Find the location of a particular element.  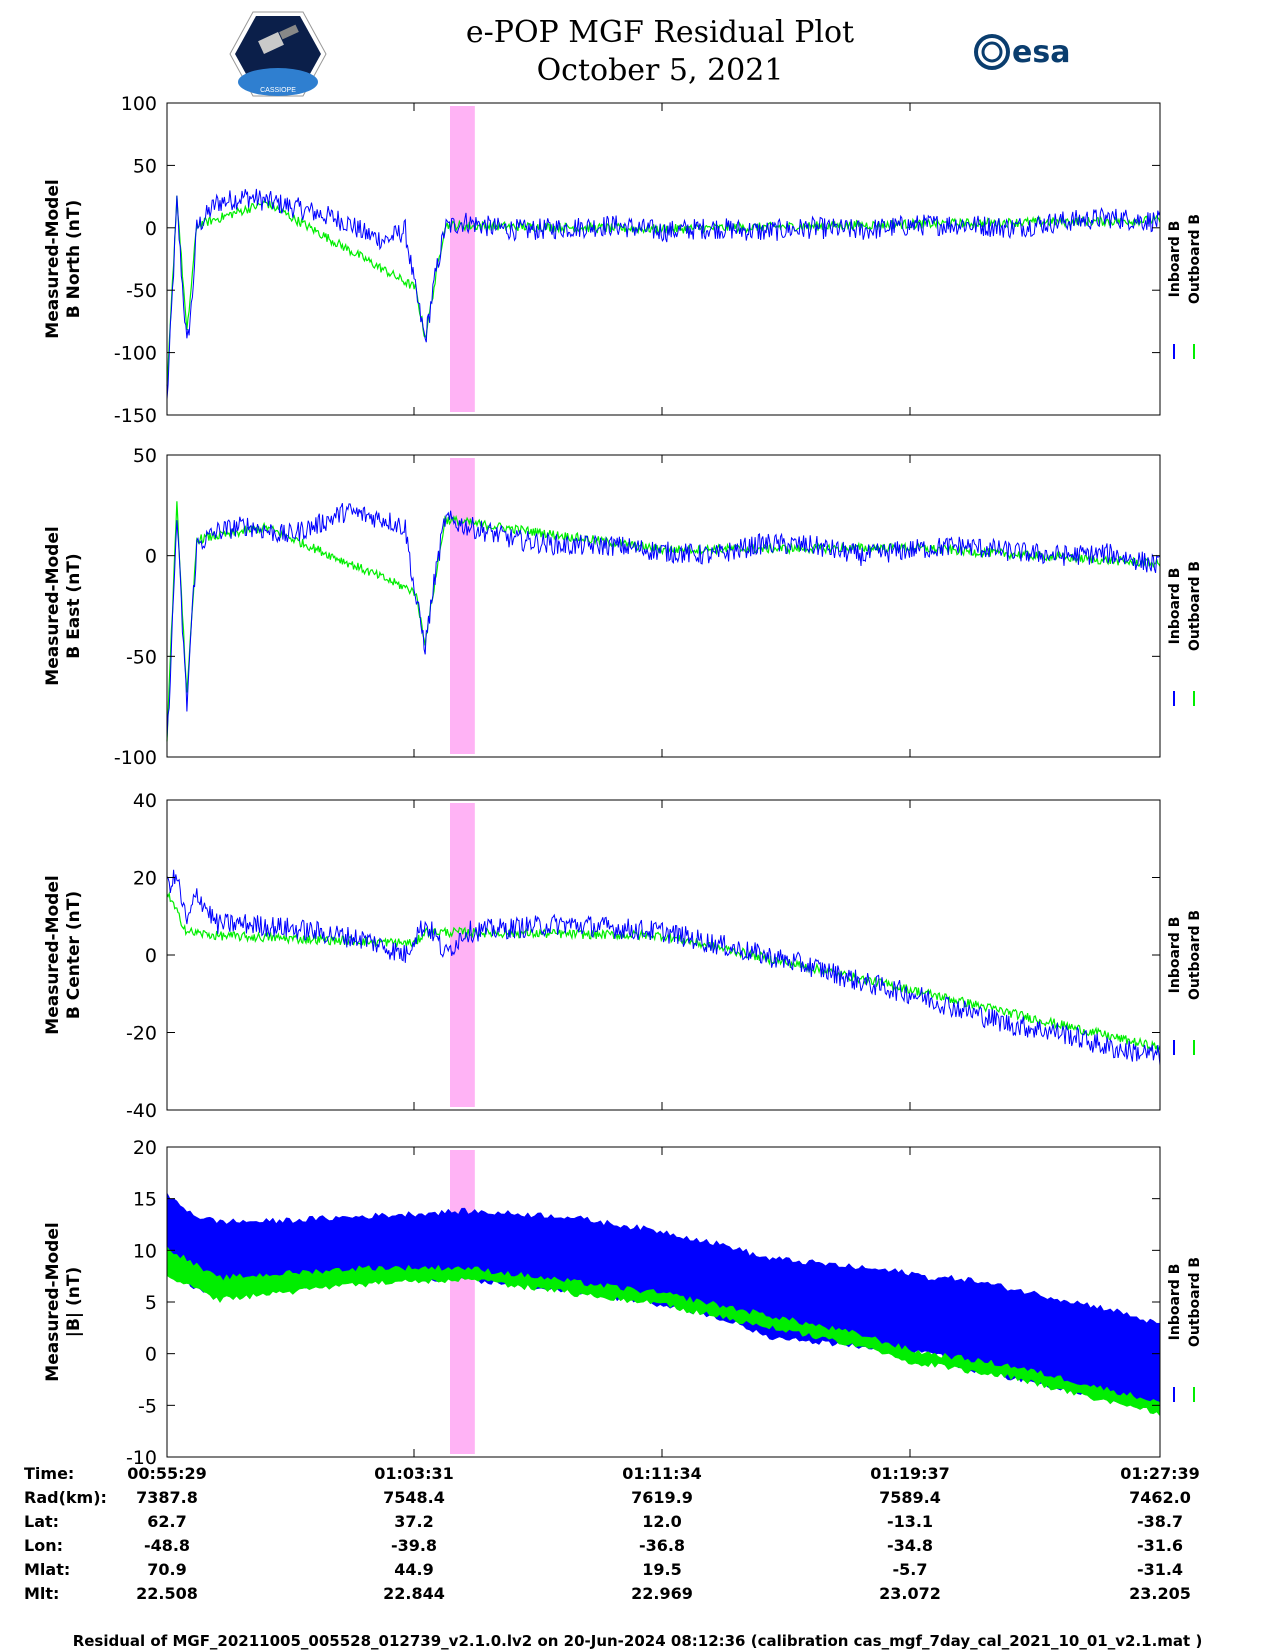

row-value: 12.0 is located at coordinates (662, 1521).